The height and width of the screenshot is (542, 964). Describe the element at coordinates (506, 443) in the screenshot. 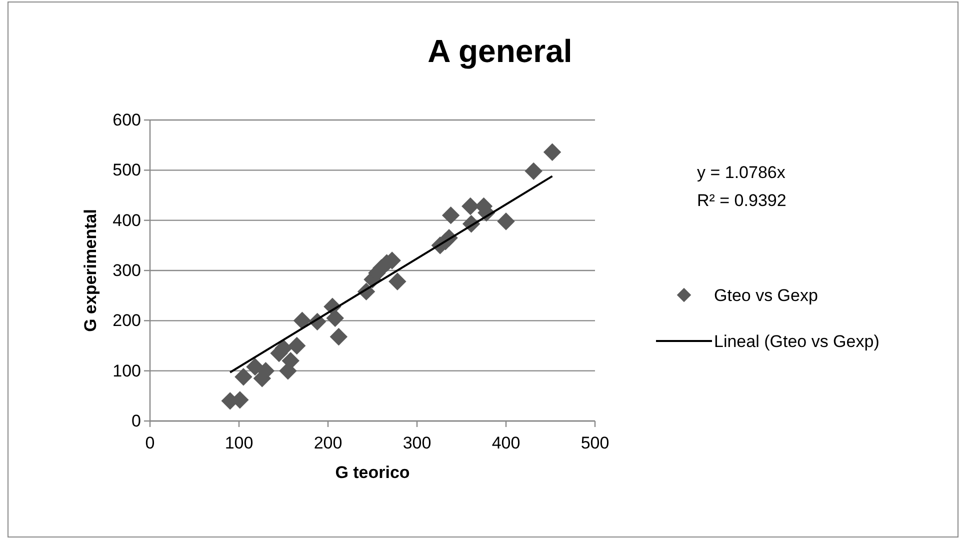

I see `x-tick-label: 400` at that location.